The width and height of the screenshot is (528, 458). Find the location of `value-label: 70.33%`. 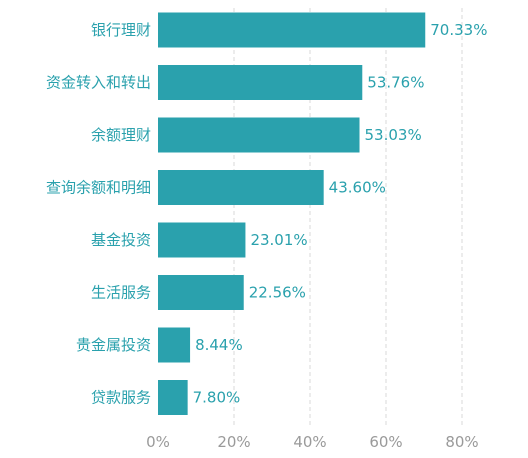

value-label: 70.33% is located at coordinates (458, 30).